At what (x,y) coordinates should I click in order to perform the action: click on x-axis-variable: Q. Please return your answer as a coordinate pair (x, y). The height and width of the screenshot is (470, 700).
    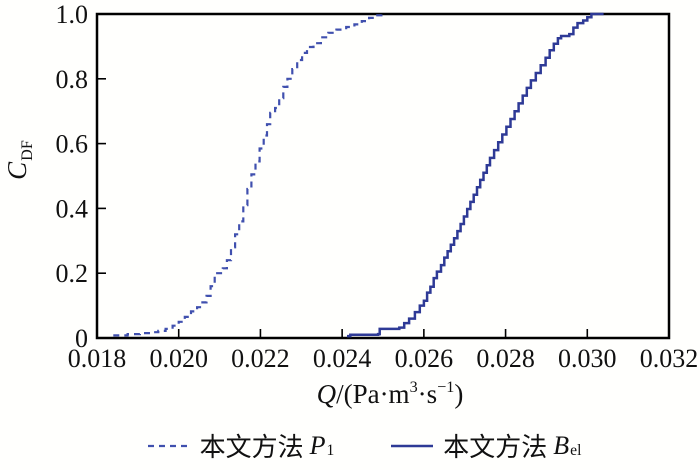
    Looking at the image, I should click on (326, 394).